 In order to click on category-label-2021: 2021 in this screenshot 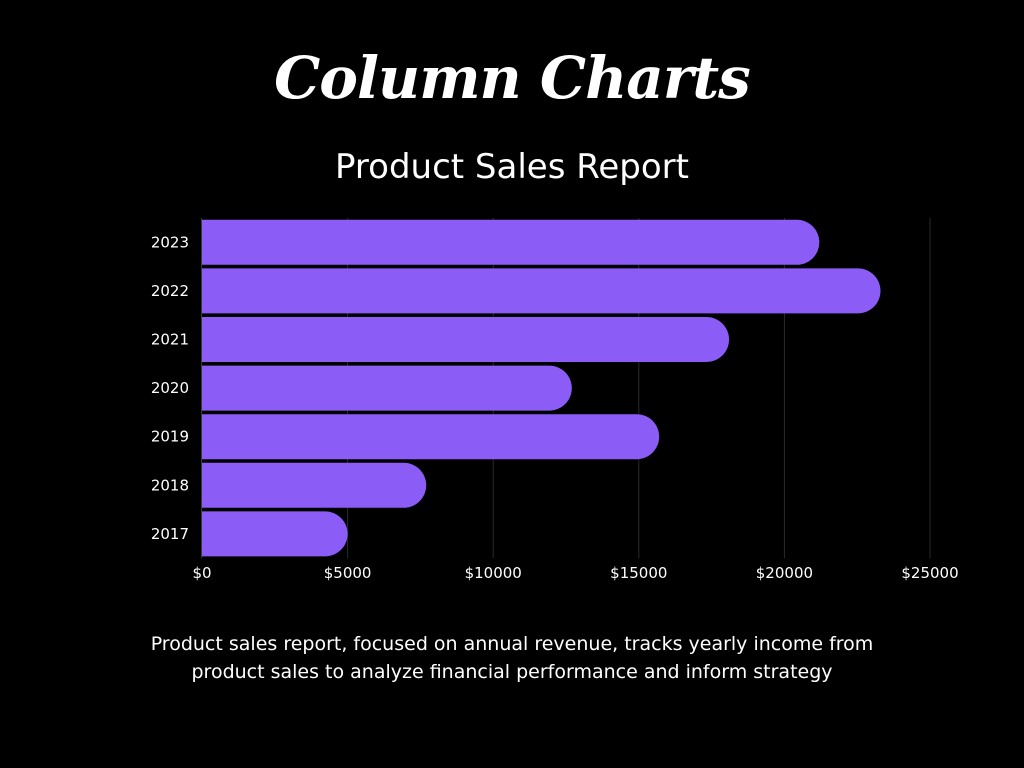, I will do `click(170, 340)`.